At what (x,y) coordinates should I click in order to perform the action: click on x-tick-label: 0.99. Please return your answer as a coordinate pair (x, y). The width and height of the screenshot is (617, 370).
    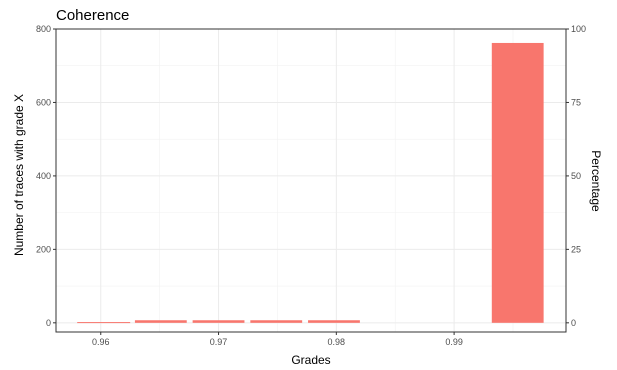
    Looking at the image, I should click on (454, 342).